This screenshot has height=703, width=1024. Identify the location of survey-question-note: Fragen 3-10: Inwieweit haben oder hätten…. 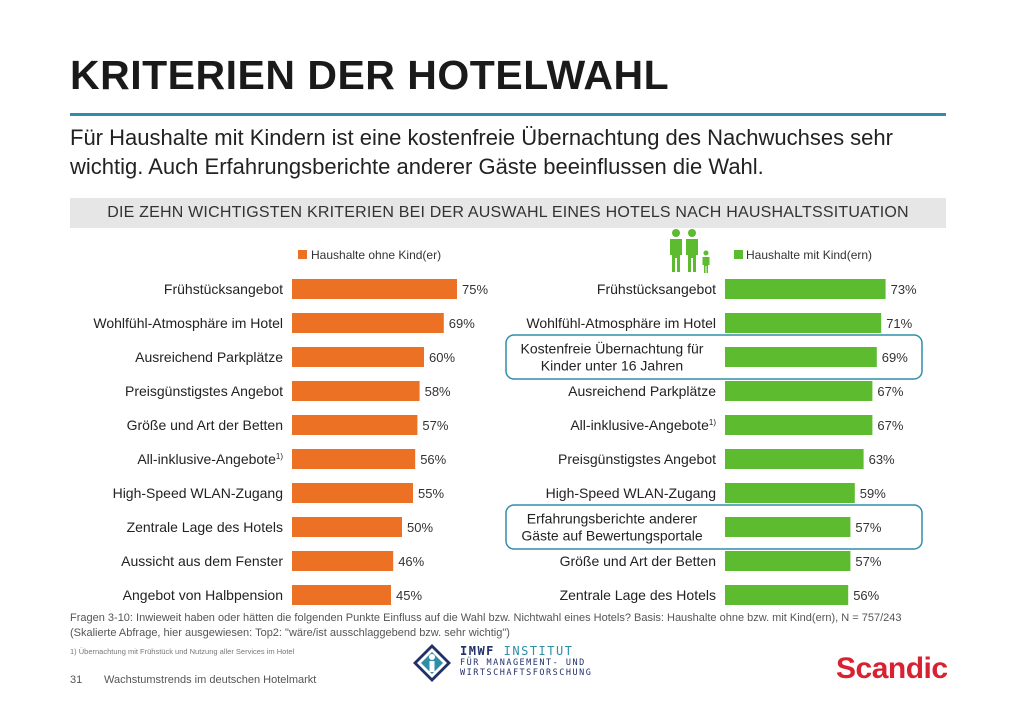
(486, 625).